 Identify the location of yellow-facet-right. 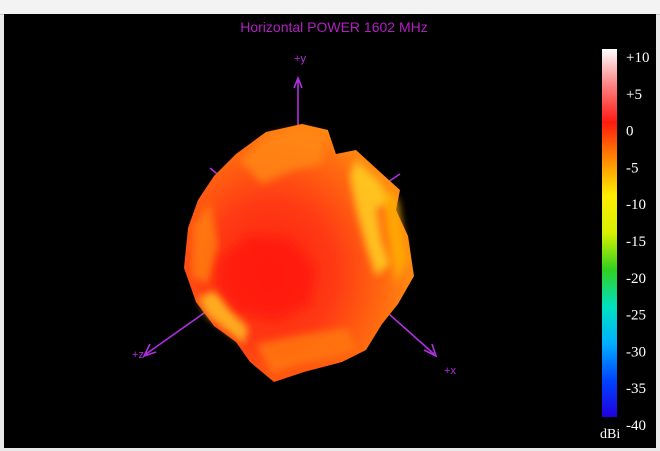
(371, 218).